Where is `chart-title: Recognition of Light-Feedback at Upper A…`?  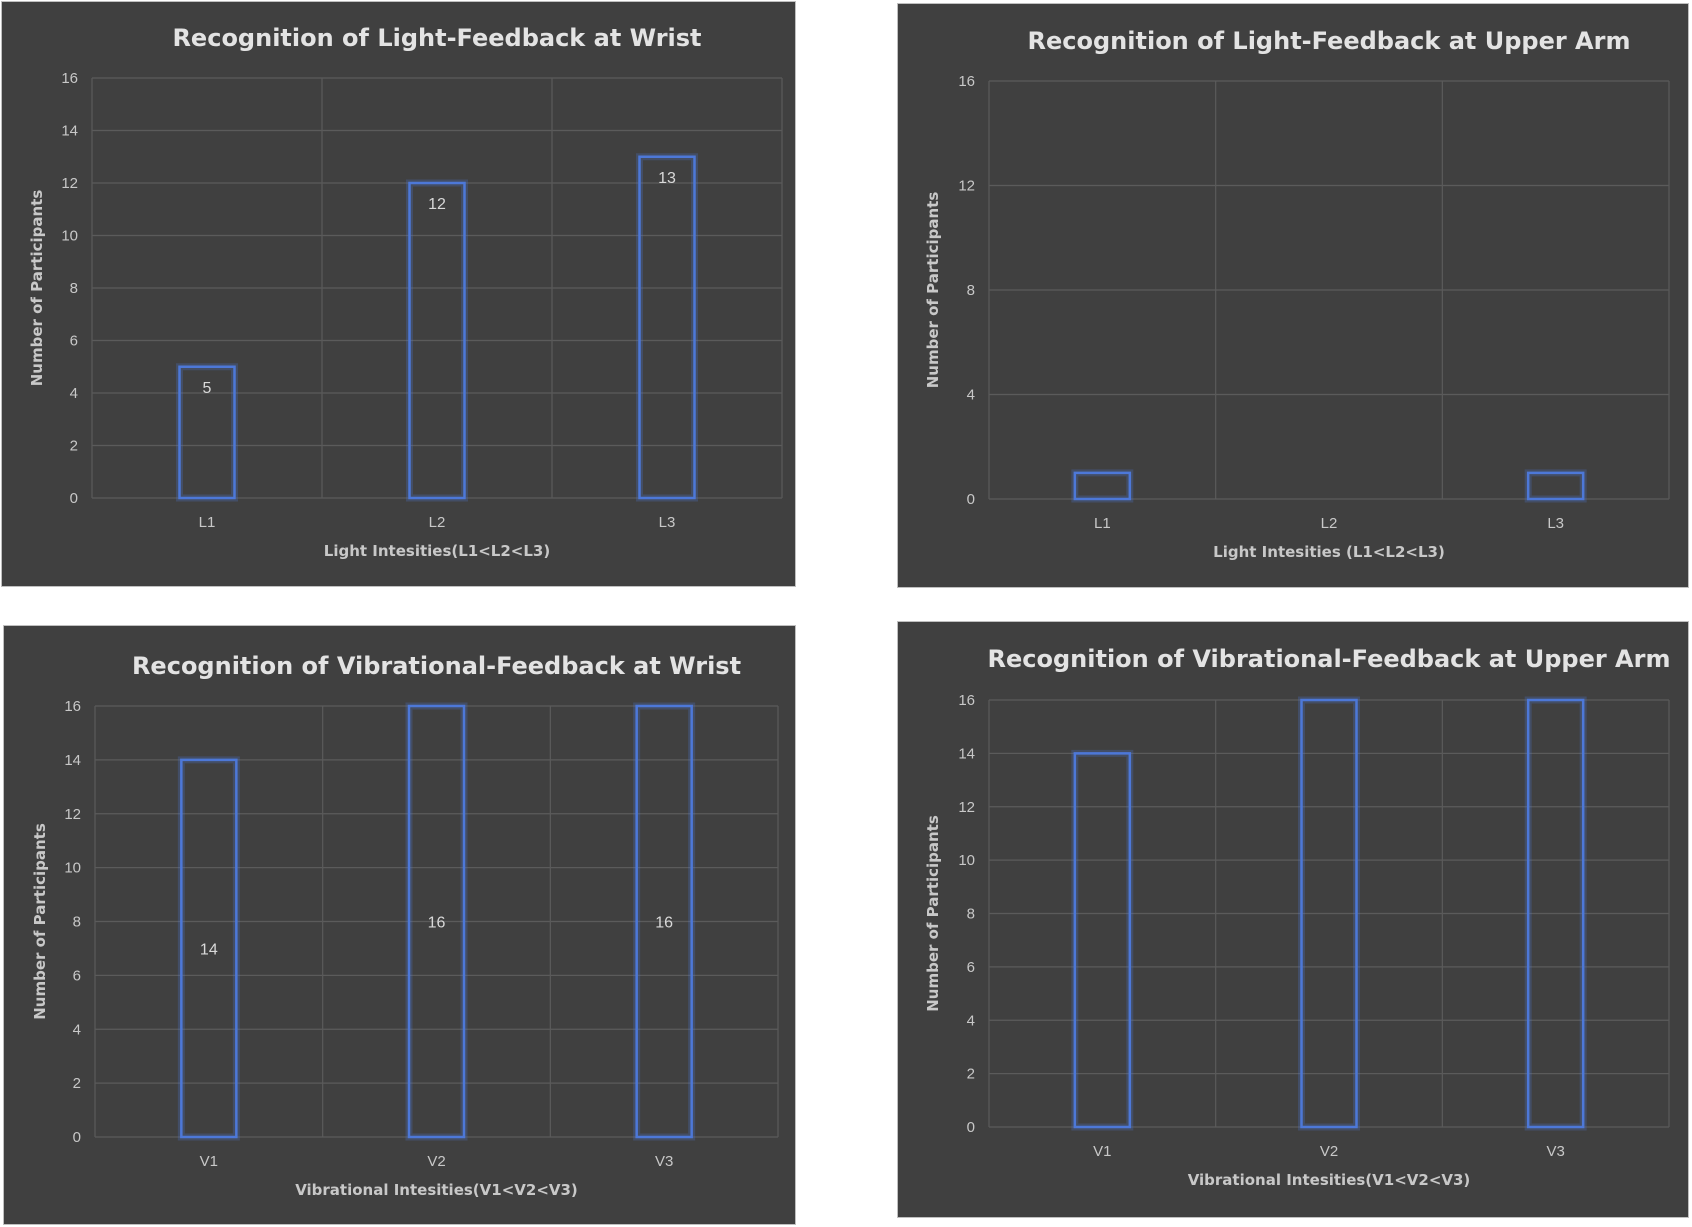
chart-title: Recognition of Light-Feedback at Upper A… is located at coordinates (1329, 41).